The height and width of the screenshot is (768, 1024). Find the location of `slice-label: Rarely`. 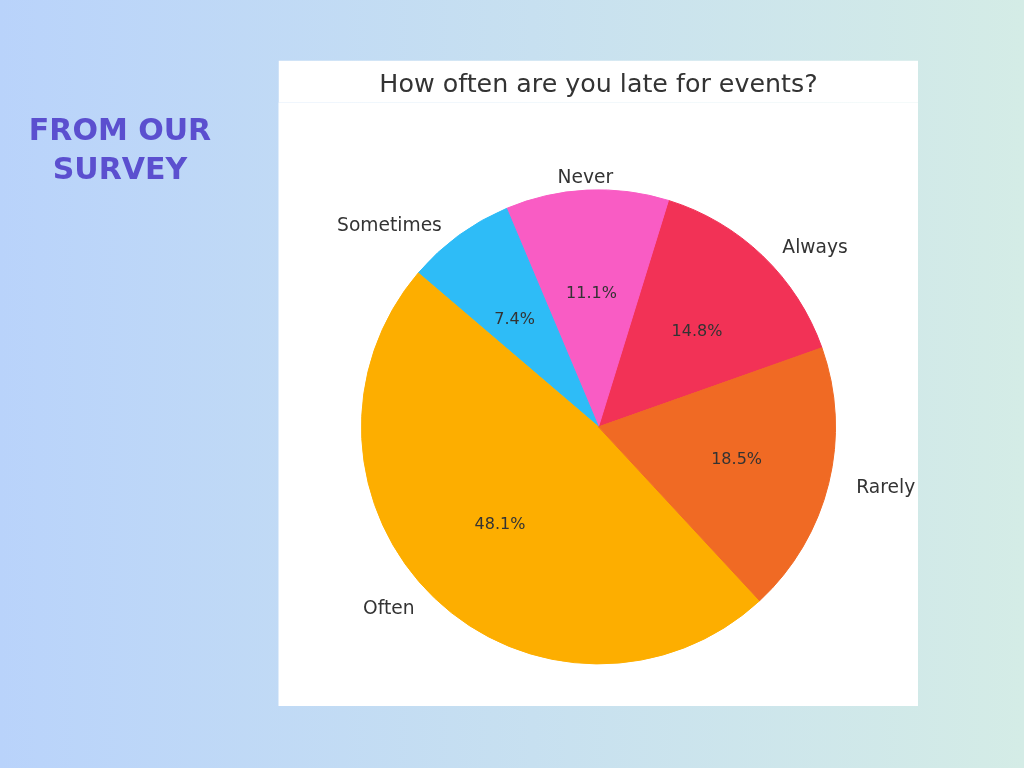

slice-label: Rarely is located at coordinates (886, 487).